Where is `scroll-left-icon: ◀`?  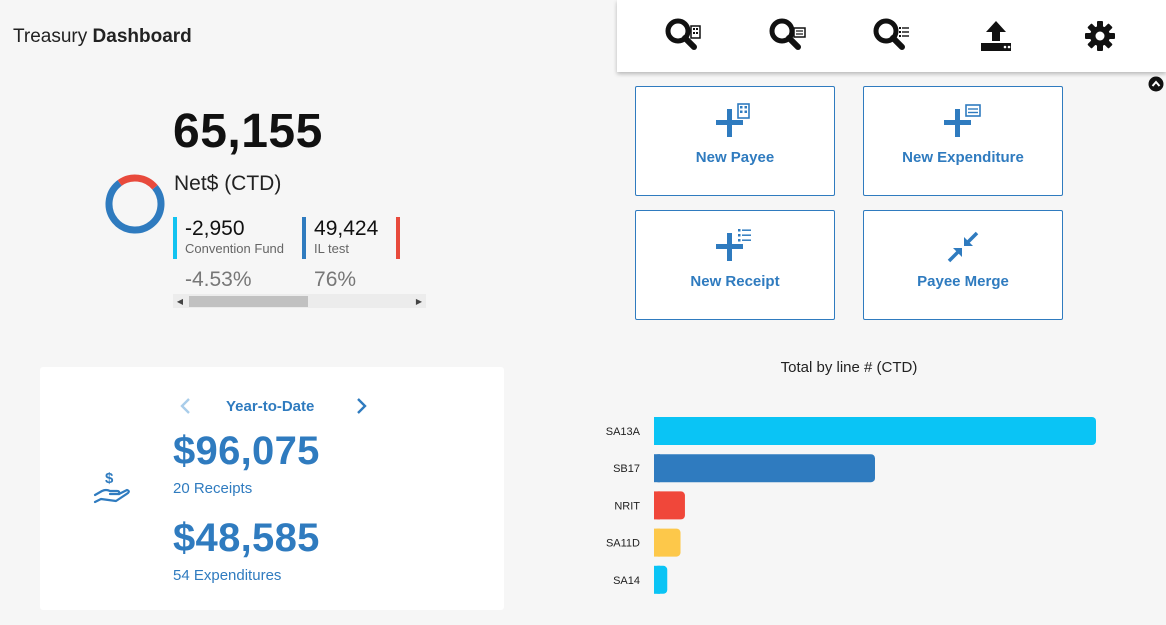
scroll-left-icon: ◀ is located at coordinates (180, 301).